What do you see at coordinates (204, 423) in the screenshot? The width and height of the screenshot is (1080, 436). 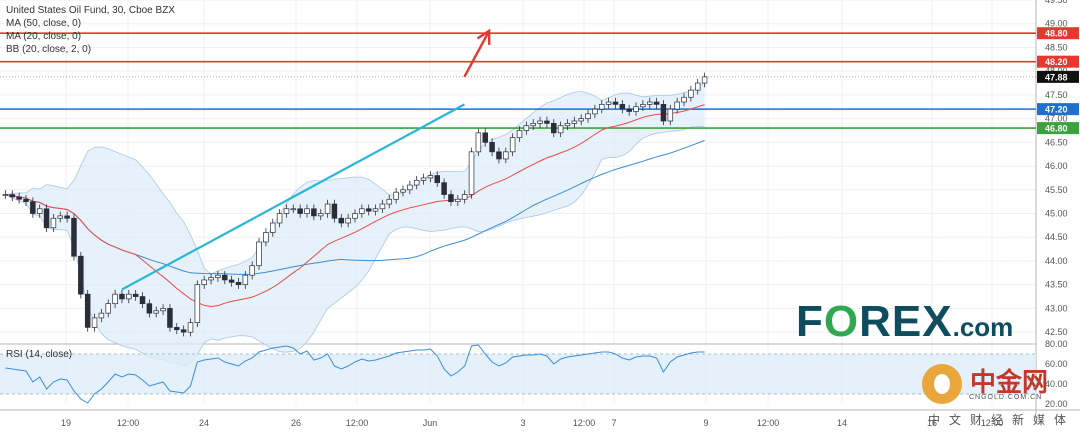 I see `x-tick-label: 24` at bounding box center [204, 423].